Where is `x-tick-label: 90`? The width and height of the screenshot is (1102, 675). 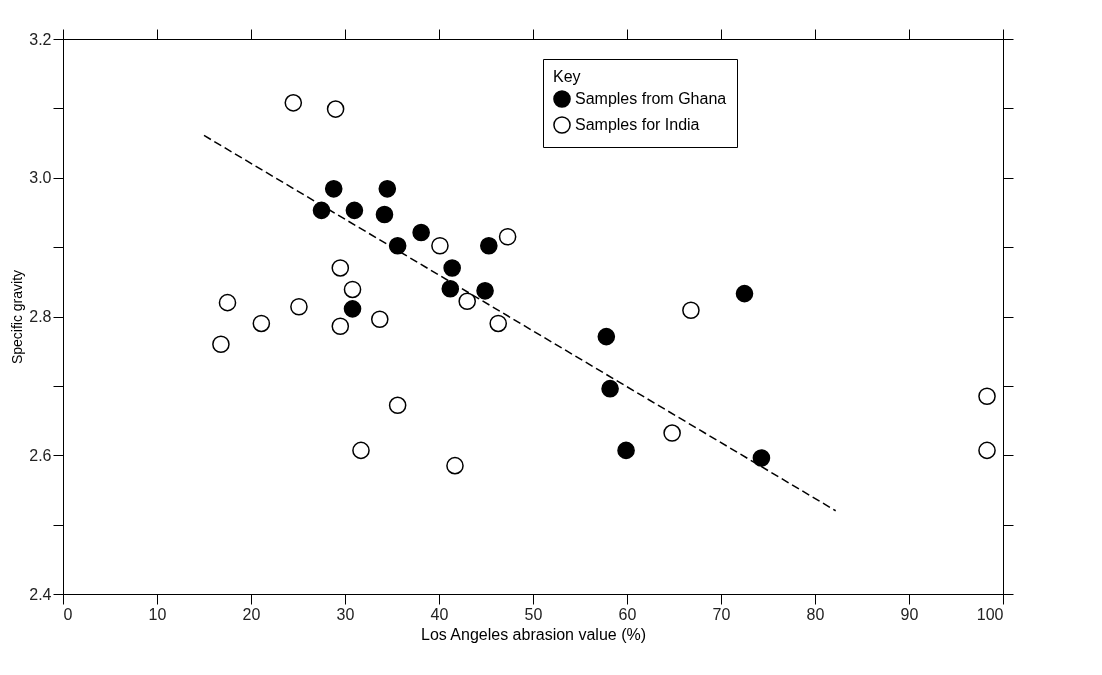 x-tick-label: 90 is located at coordinates (909, 614).